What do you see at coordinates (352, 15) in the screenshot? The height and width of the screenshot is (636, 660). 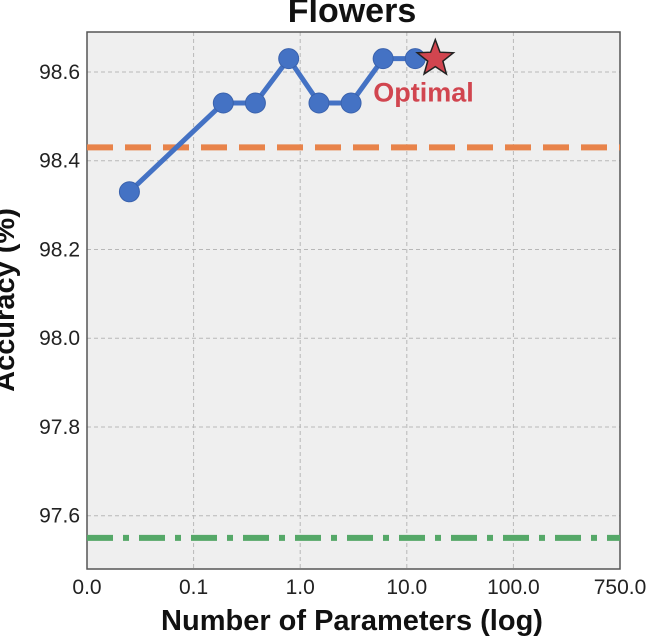 I see `chart-title: Flowers` at bounding box center [352, 15].